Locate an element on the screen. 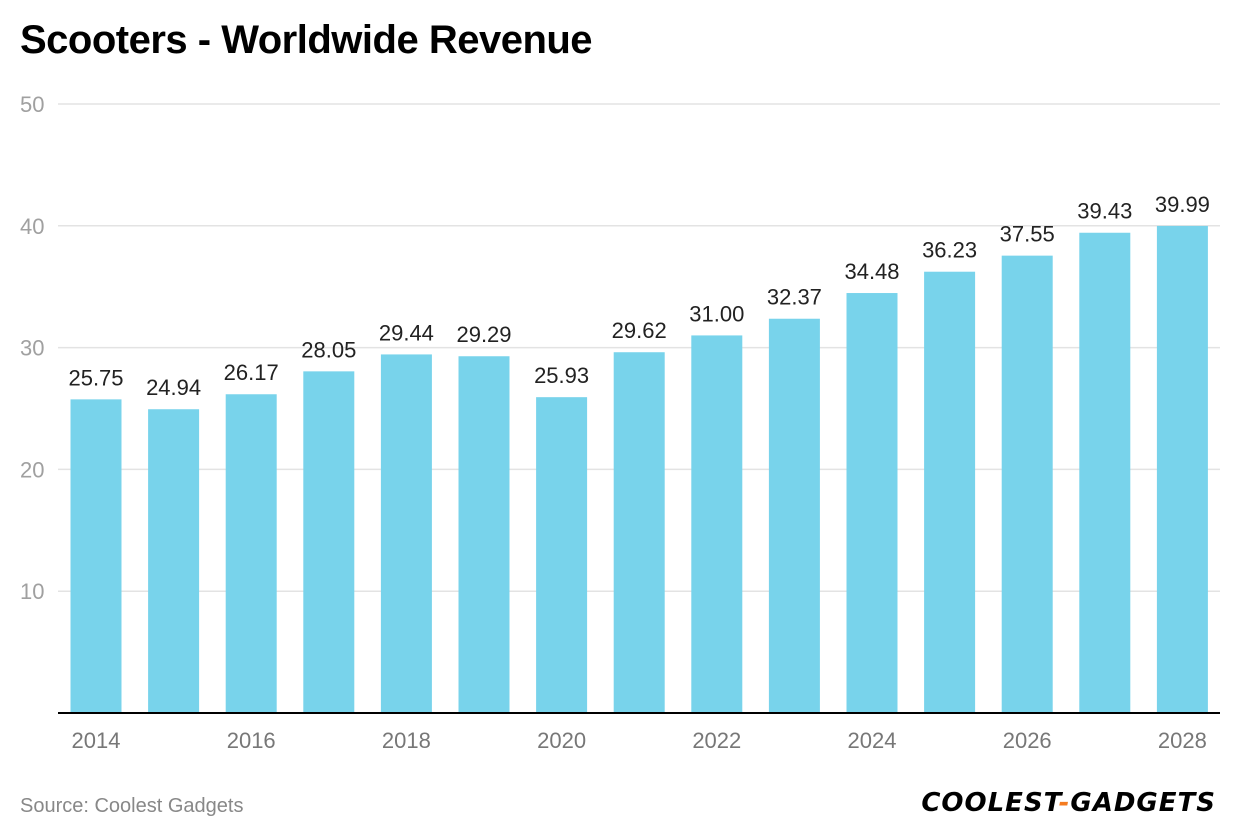 This screenshot has height=840, width=1240. value-label: 32.37 is located at coordinates (794, 297).